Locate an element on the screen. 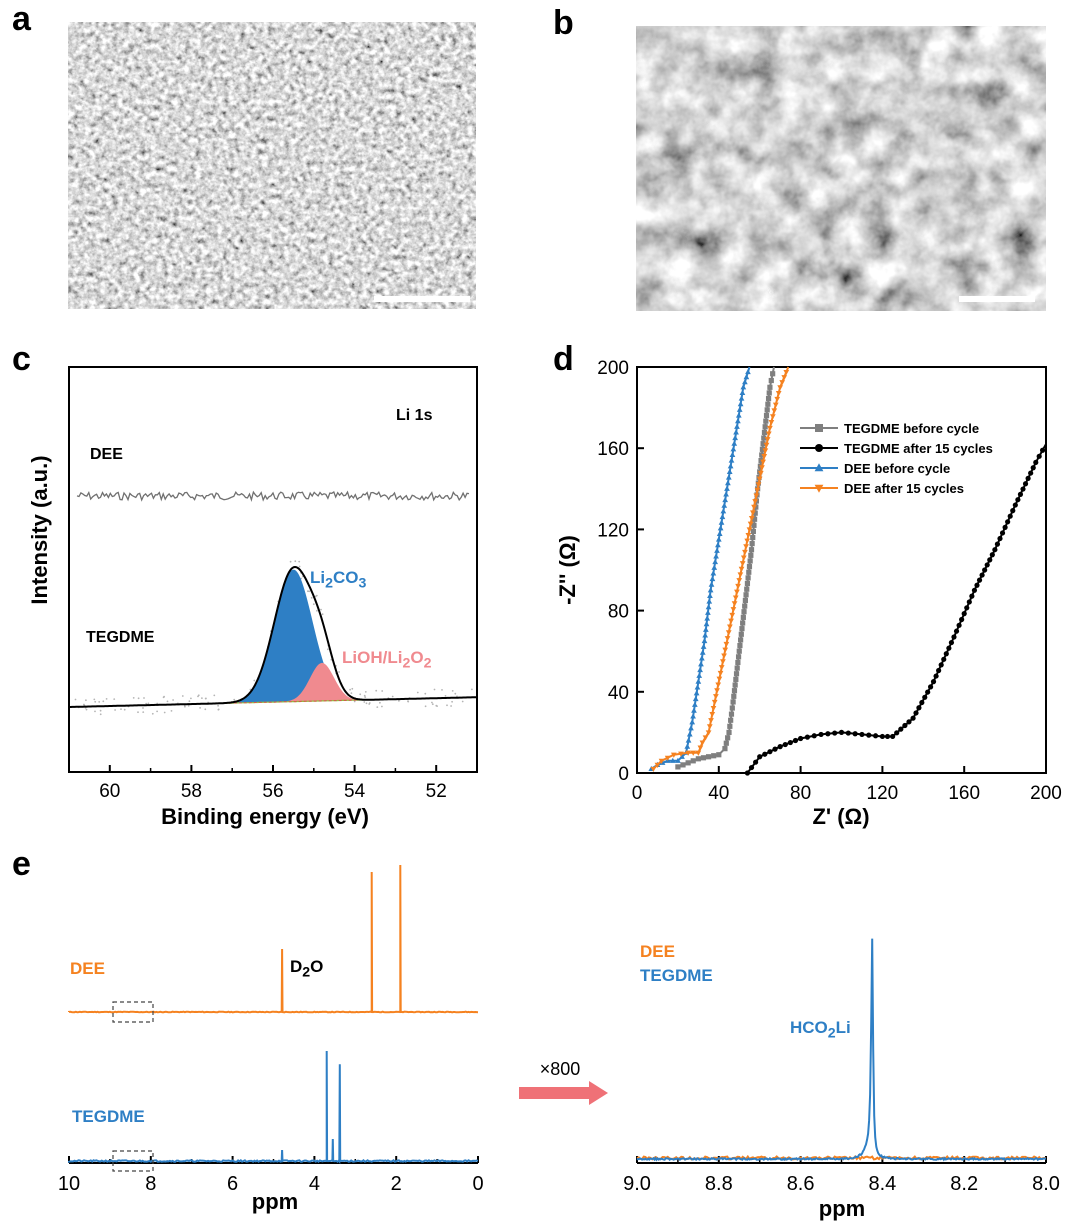 This screenshot has width=1080, height=1232. y-axis-label-d: -Z'' (Ω) is located at coordinates (567, 570).